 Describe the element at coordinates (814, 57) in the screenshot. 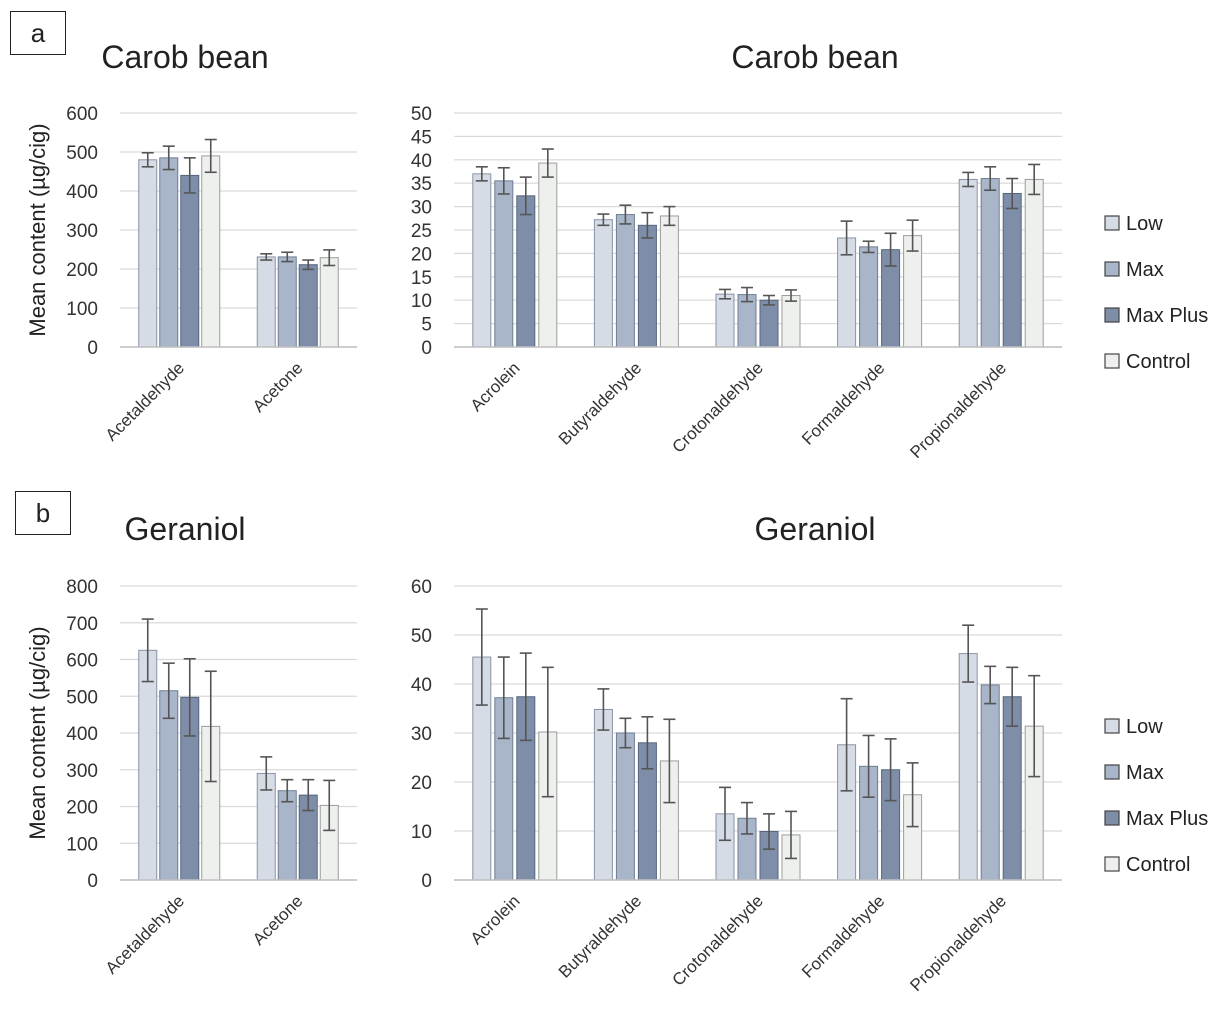

I see `chart-title: Carob bean` at that location.